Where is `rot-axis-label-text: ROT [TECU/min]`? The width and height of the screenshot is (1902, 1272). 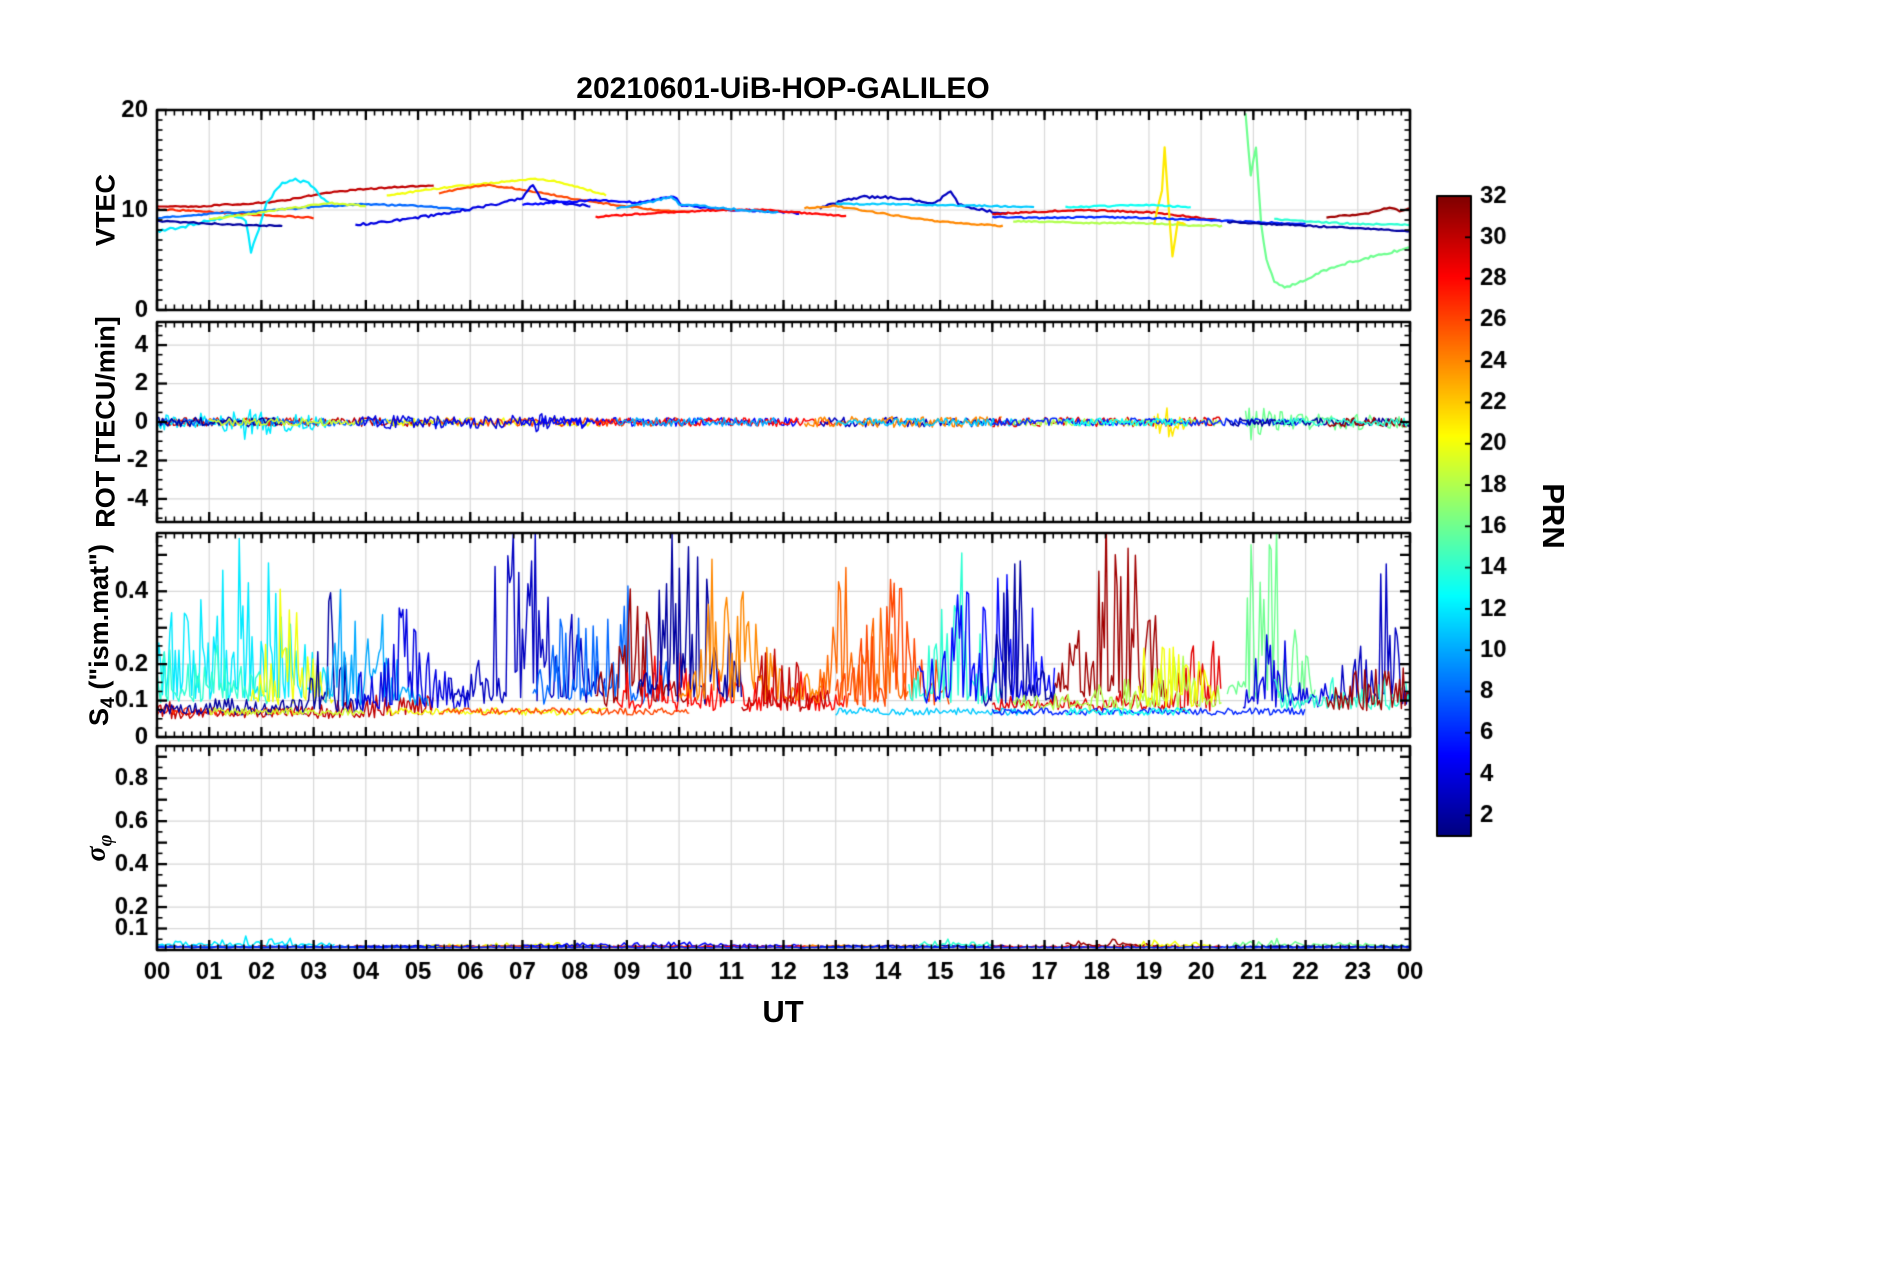
rot-axis-label-text: ROT [TECU/min] is located at coordinates (105, 422).